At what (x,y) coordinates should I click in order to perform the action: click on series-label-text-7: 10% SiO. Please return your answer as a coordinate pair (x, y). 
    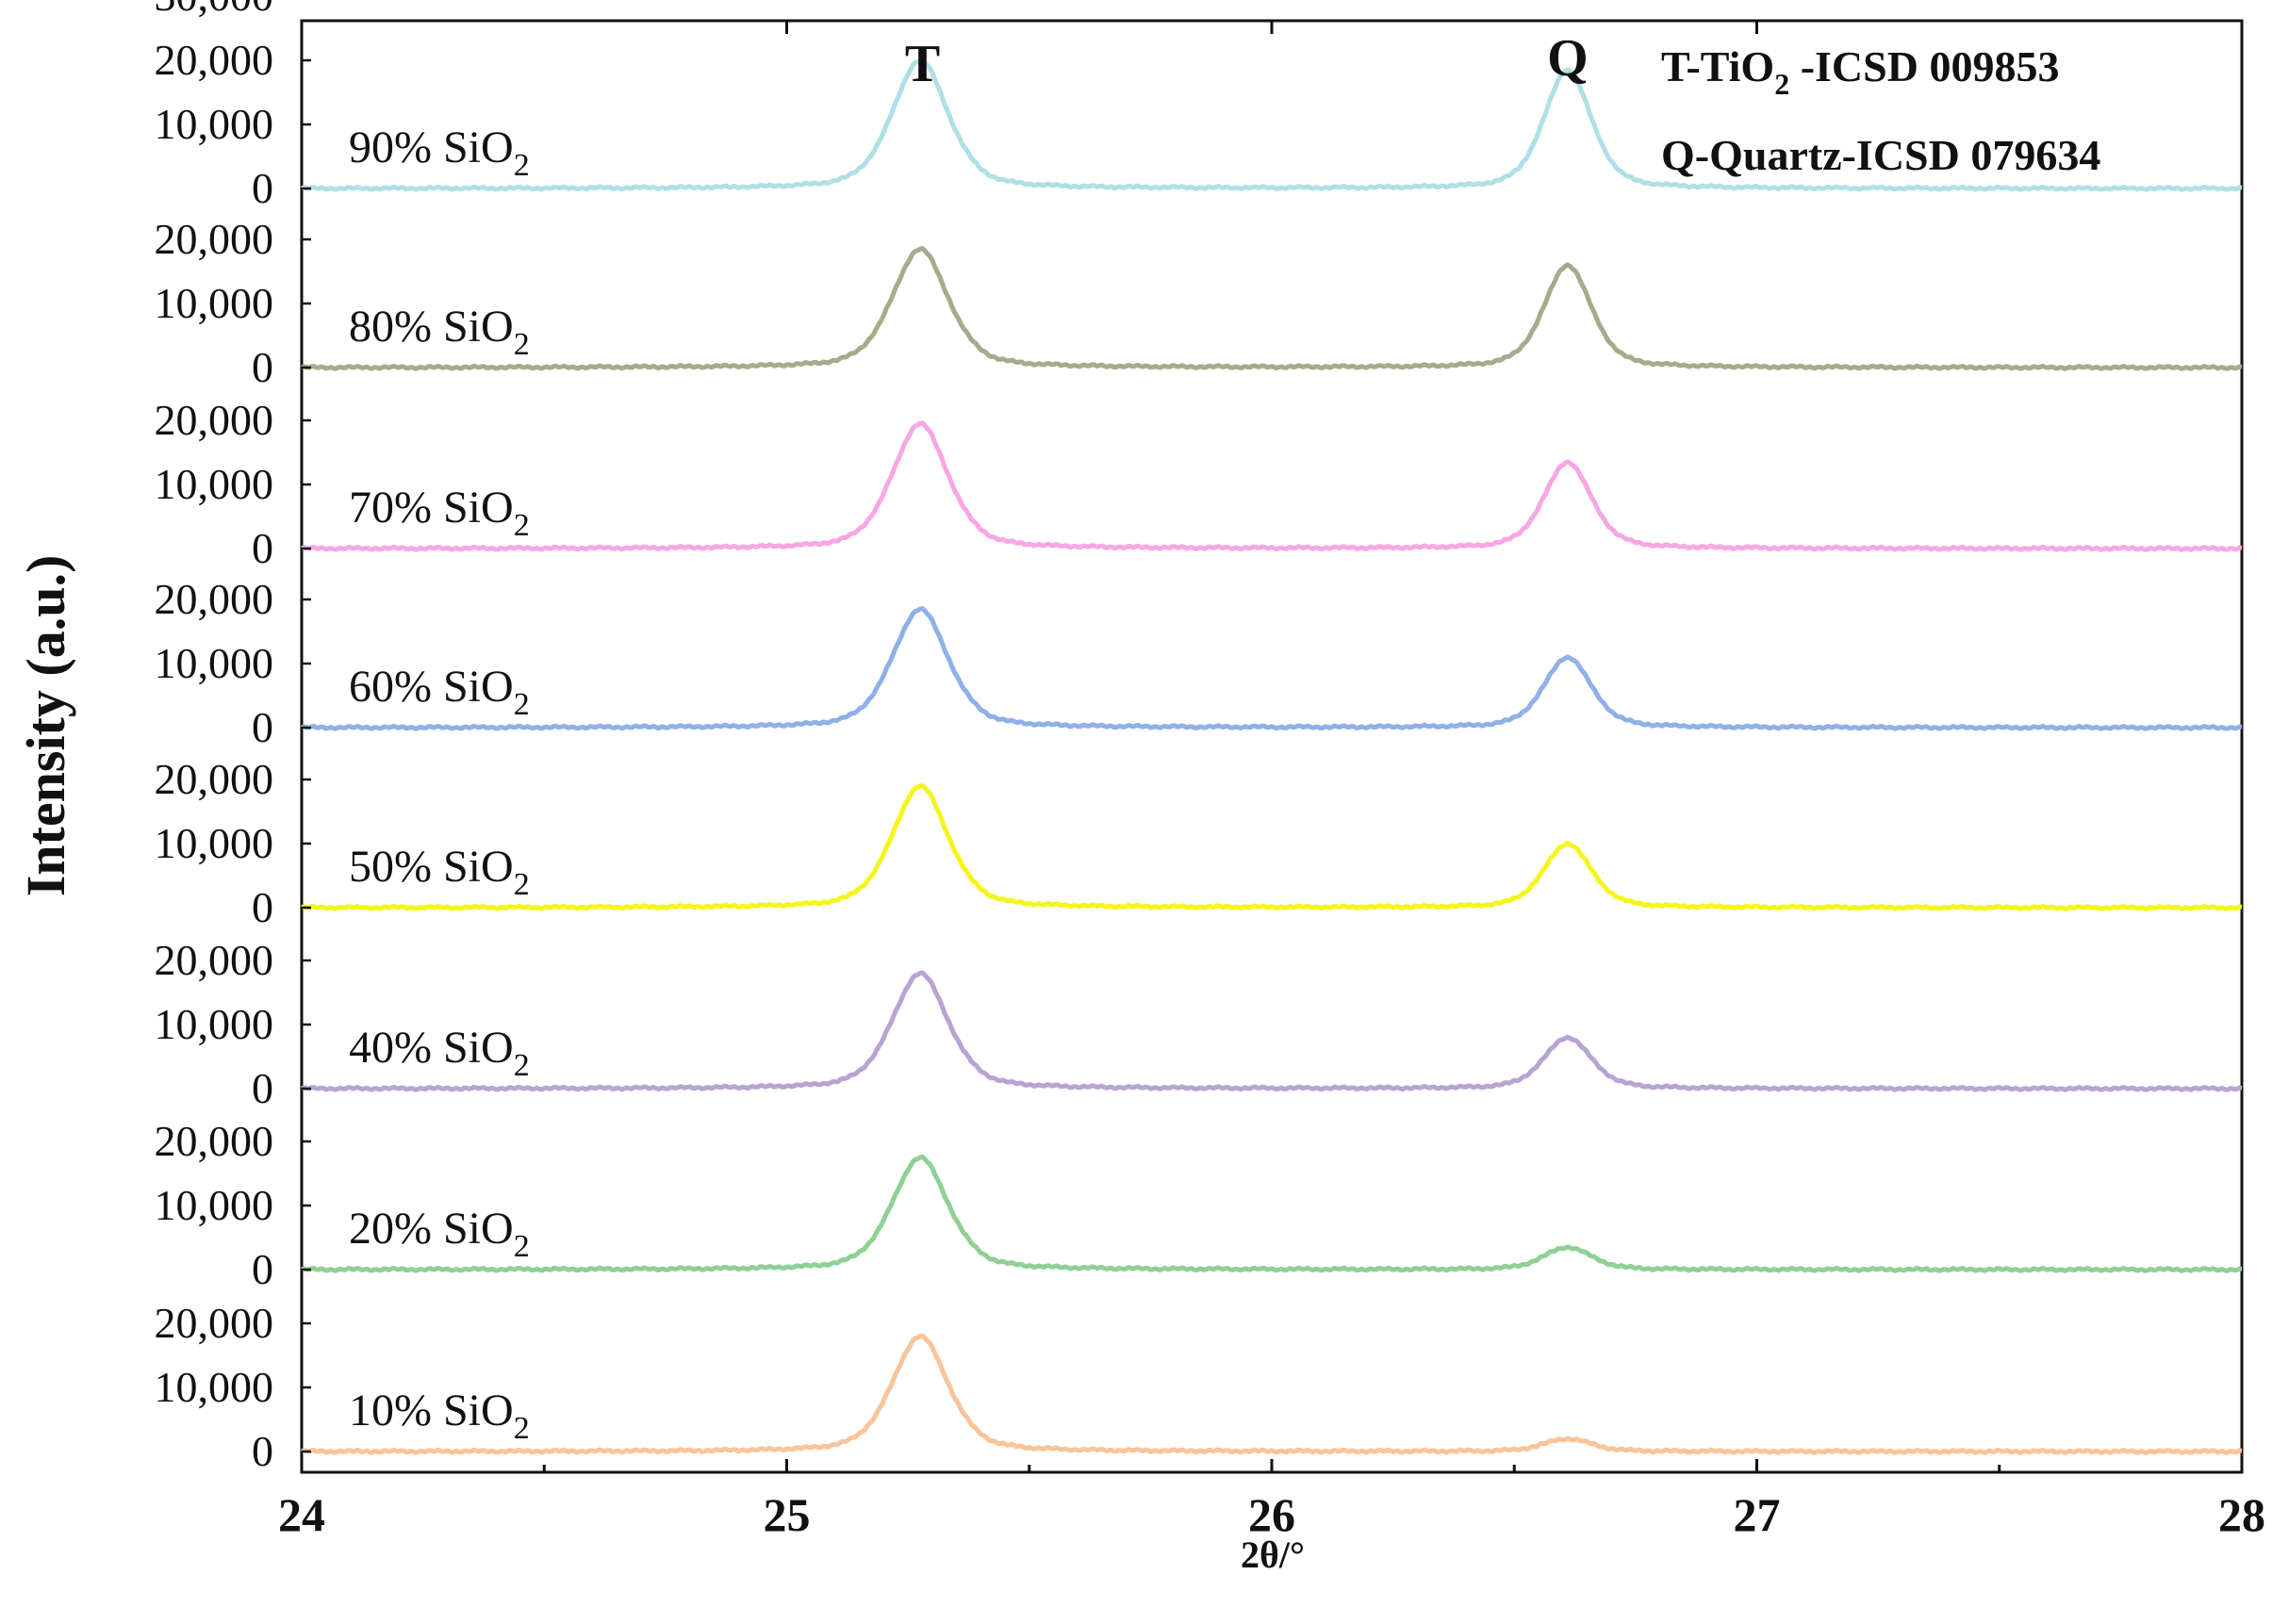
    Looking at the image, I should click on (431, 1410).